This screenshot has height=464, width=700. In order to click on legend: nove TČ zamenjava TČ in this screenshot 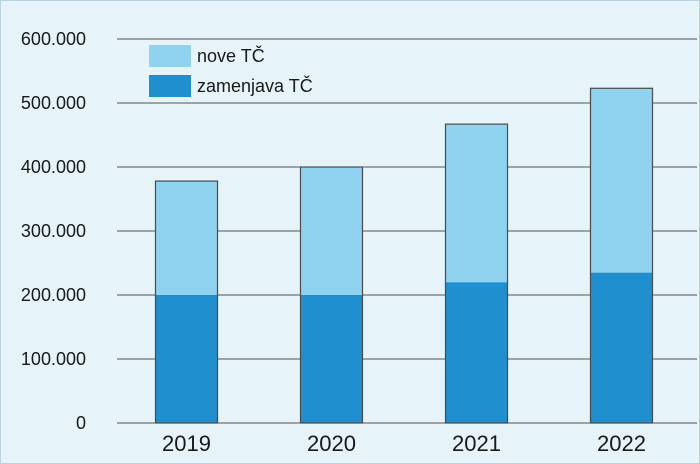, I will do `click(231, 71)`.